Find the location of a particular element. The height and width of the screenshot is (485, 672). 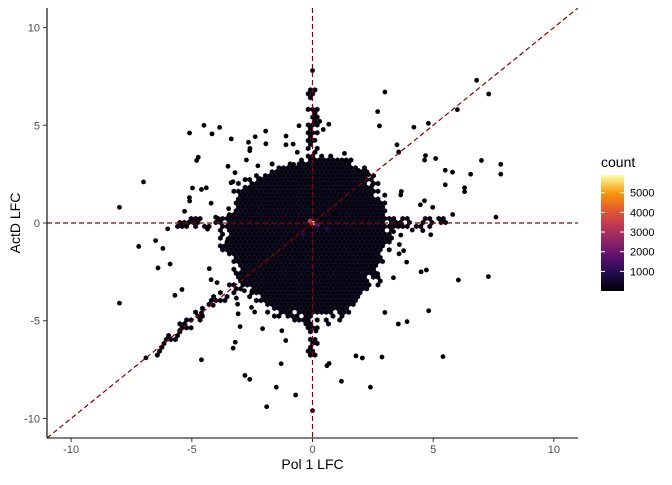

legend-label: 1000 is located at coordinates (642, 272).